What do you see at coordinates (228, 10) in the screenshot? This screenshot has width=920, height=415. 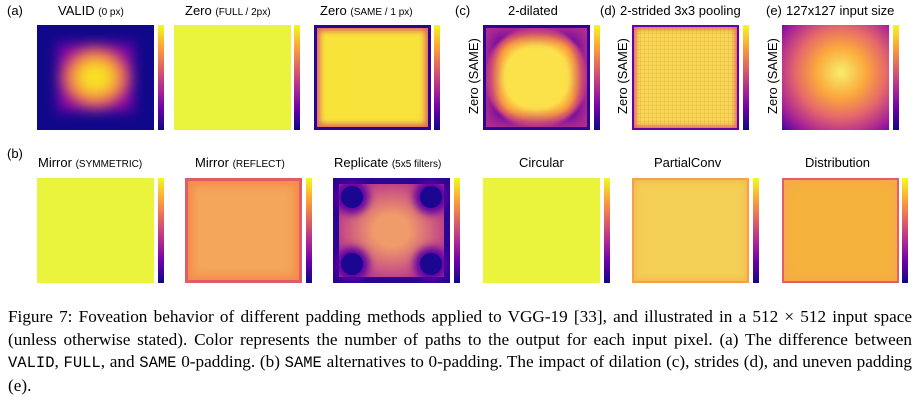 I see `panel-title-zero-full: Zero (FULL / 2px)` at bounding box center [228, 10].